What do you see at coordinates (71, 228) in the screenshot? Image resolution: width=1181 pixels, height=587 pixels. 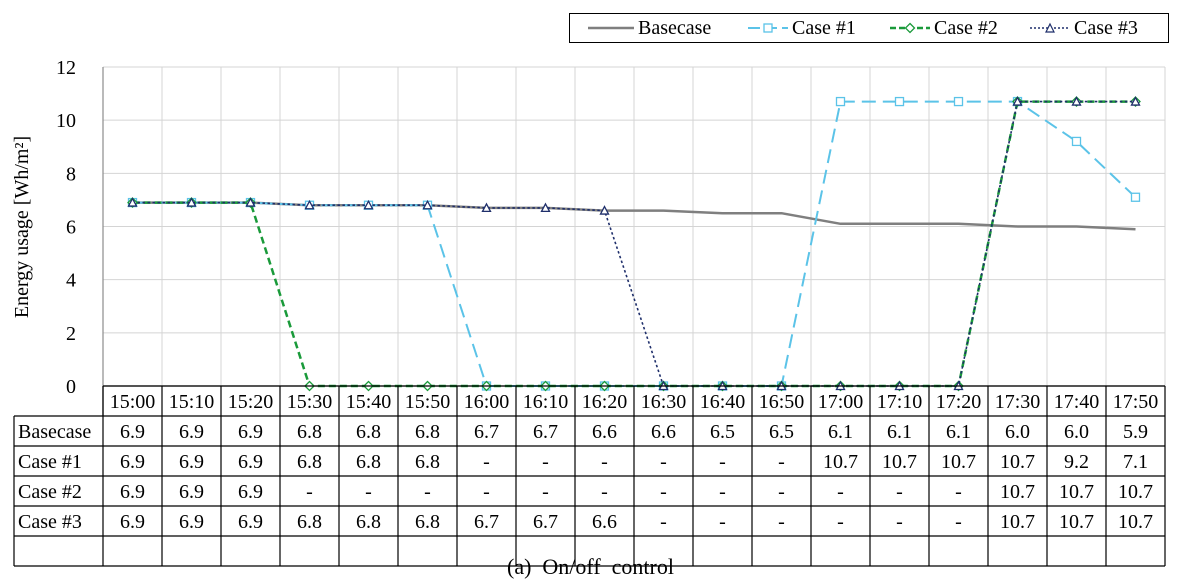 I see `y-tick-label: 6` at bounding box center [71, 228].